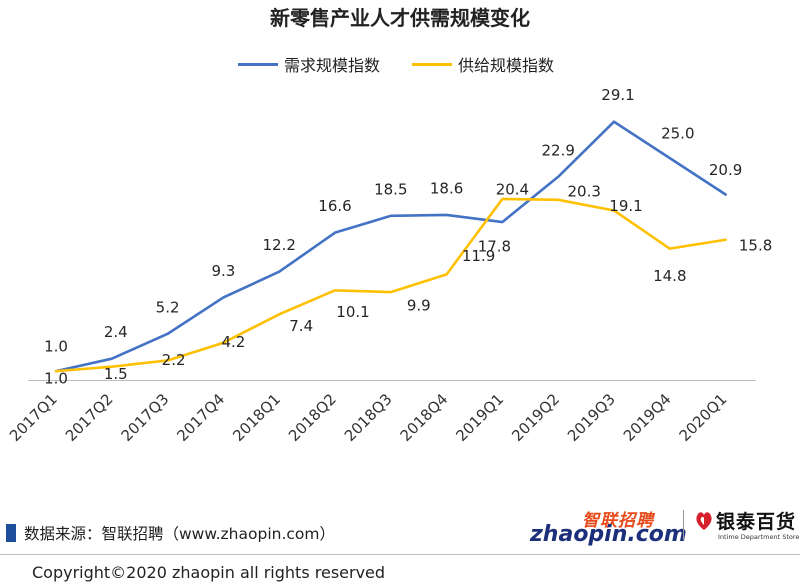  Describe the element at coordinates (446, 188) in the screenshot. I see `demand-data-label: 18.6` at that location.